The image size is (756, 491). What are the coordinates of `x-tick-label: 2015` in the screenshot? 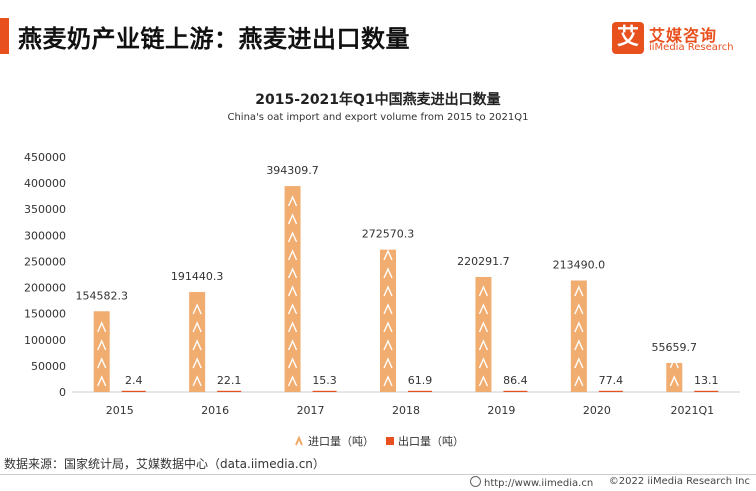 It's located at (120, 410).